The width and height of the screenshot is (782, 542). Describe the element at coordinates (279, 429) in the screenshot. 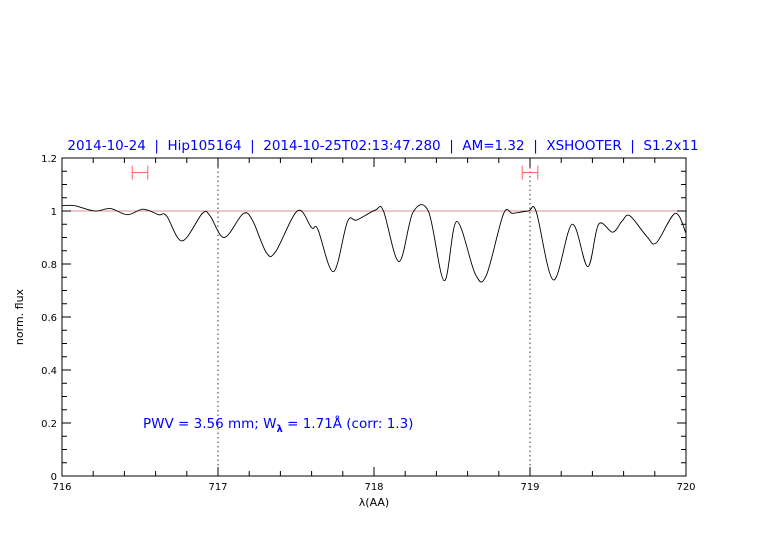

I see `annotation-subscript: λ` at that location.